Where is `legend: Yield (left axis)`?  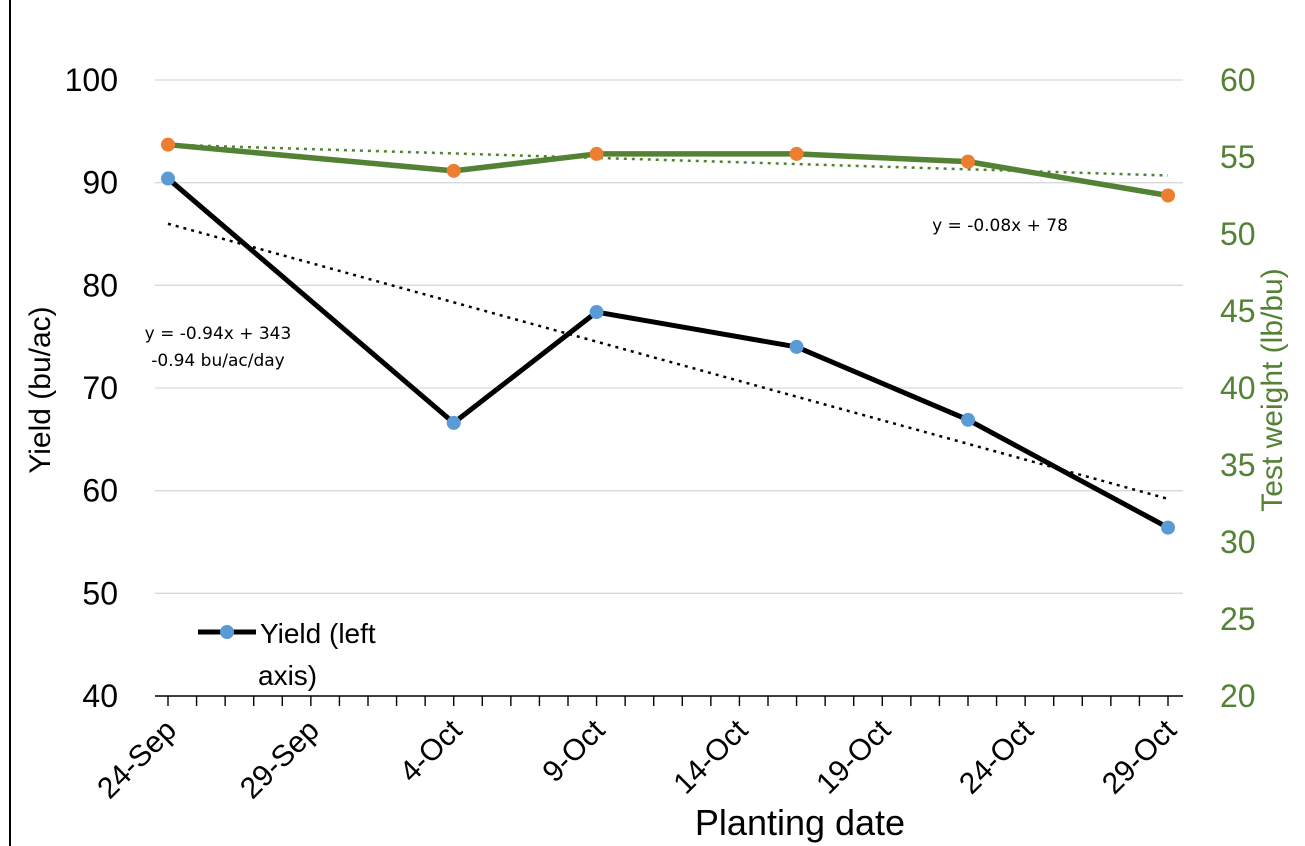
legend: Yield (left axis) is located at coordinates (290, 654).